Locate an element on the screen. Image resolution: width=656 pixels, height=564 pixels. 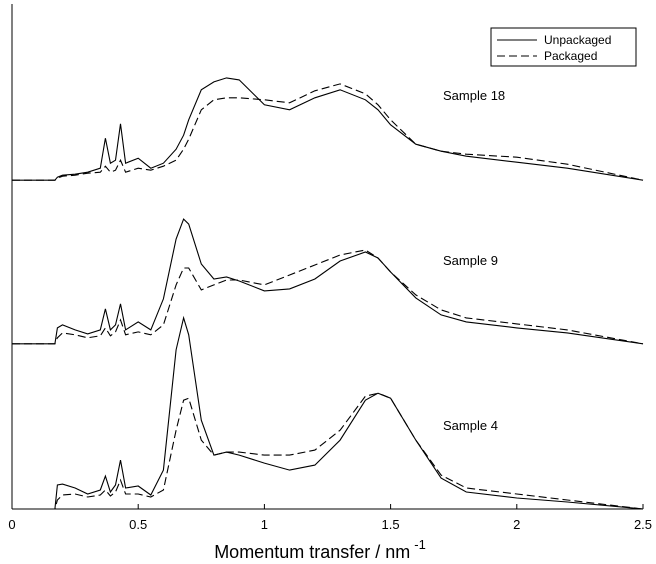
x-tick-label: 1.5 is located at coordinates (391, 524).